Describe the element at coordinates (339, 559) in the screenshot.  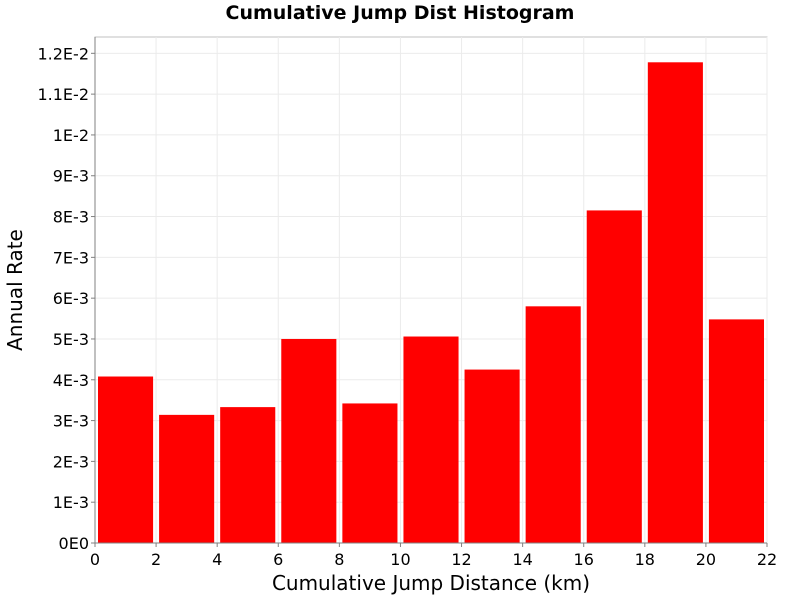
I see `x-tick-label: 8` at that location.